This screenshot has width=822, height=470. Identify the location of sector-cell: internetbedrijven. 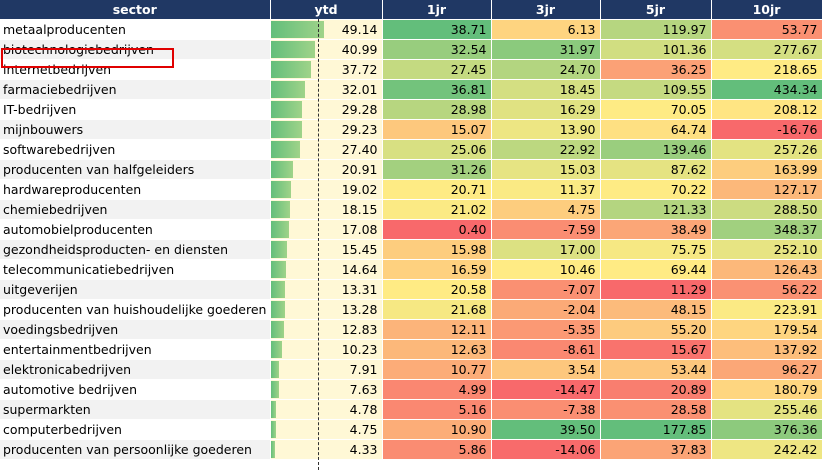
(135, 69).